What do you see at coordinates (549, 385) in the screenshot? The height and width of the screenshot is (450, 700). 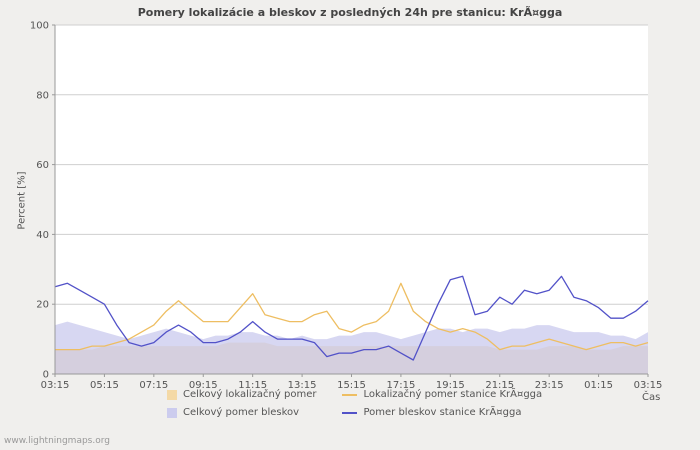 I see `x-tick-label: 23:15` at bounding box center [549, 385].